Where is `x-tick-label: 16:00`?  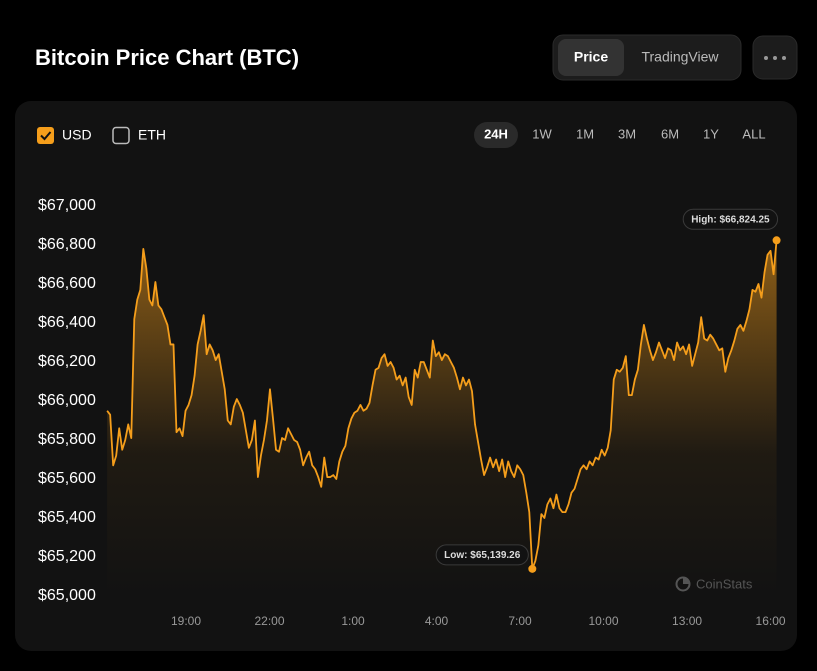
x-tick-label: 16:00 is located at coordinates (771, 621).